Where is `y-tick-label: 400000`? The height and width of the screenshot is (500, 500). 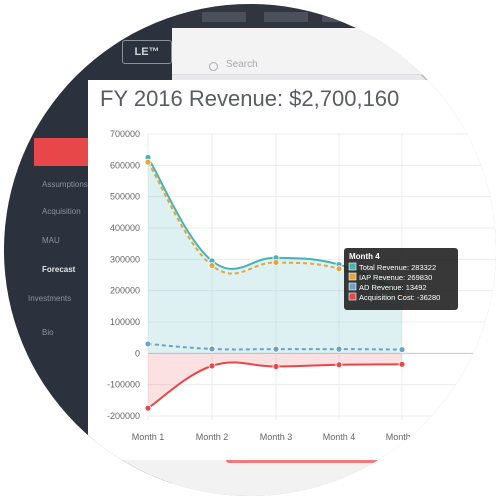
y-tick-label: 400000 is located at coordinates (125, 228).